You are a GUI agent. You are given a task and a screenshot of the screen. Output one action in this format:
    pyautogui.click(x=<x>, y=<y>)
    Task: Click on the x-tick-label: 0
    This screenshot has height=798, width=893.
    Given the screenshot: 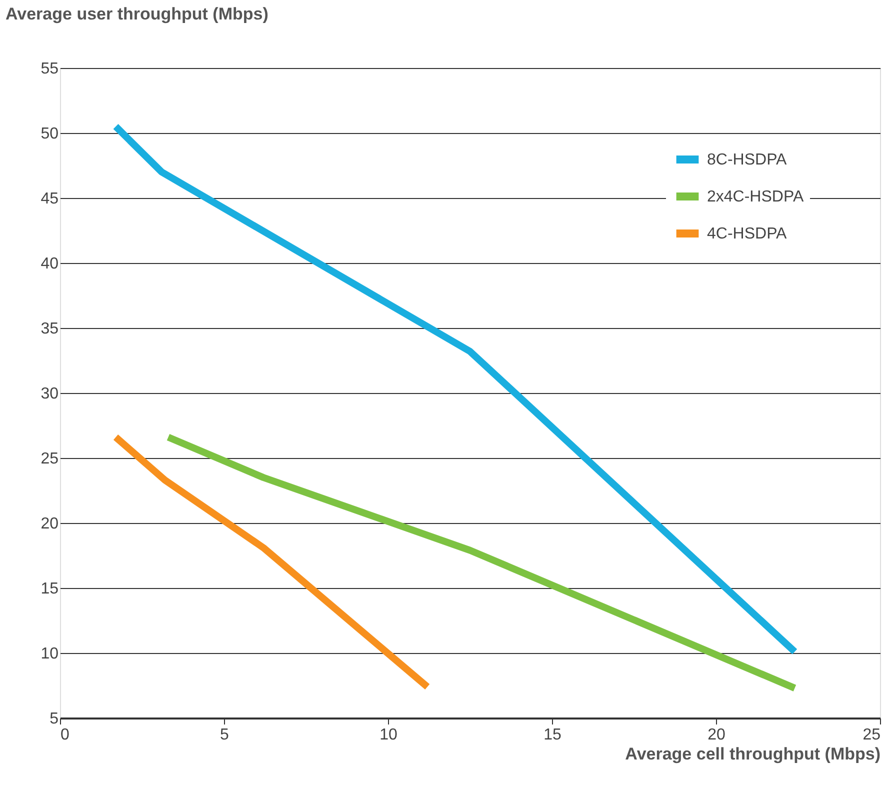 What is the action you would take?
    pyautogui.click(x=65, y=735)
    